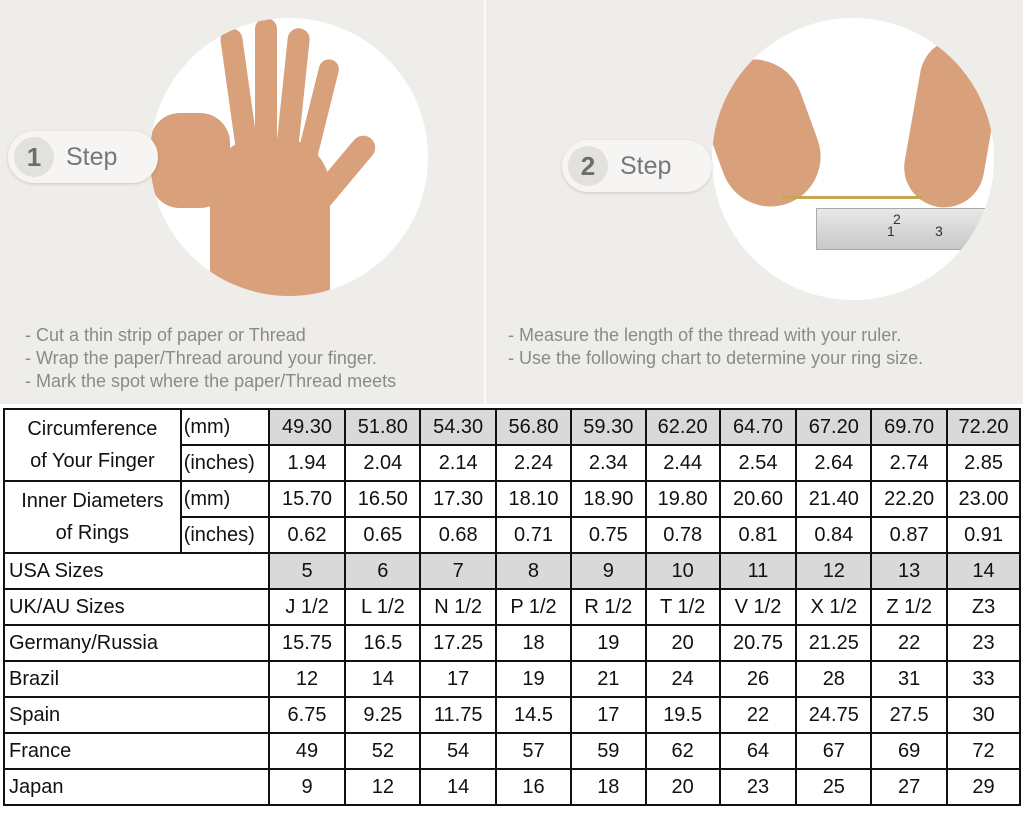  I want to click on table-cell: 2.54, so click(758, 463).